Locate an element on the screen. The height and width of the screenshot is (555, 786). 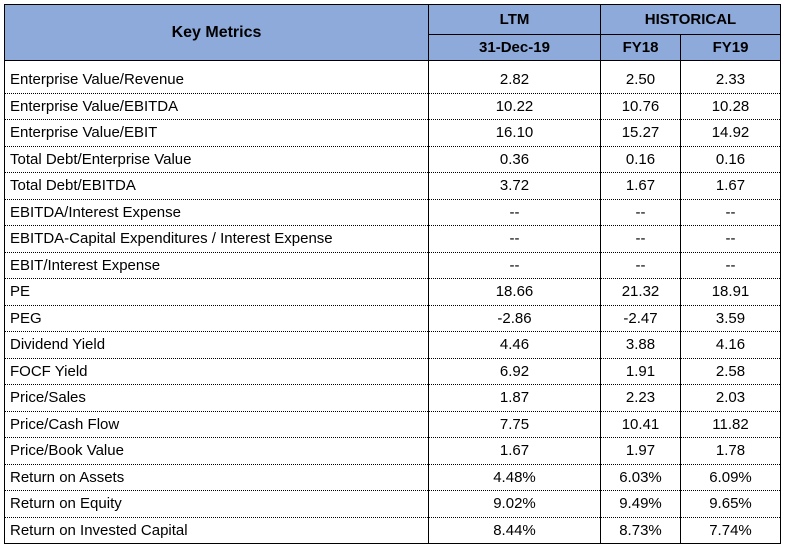
metric-label: Return on Assets is located at coordinates (216, 477).